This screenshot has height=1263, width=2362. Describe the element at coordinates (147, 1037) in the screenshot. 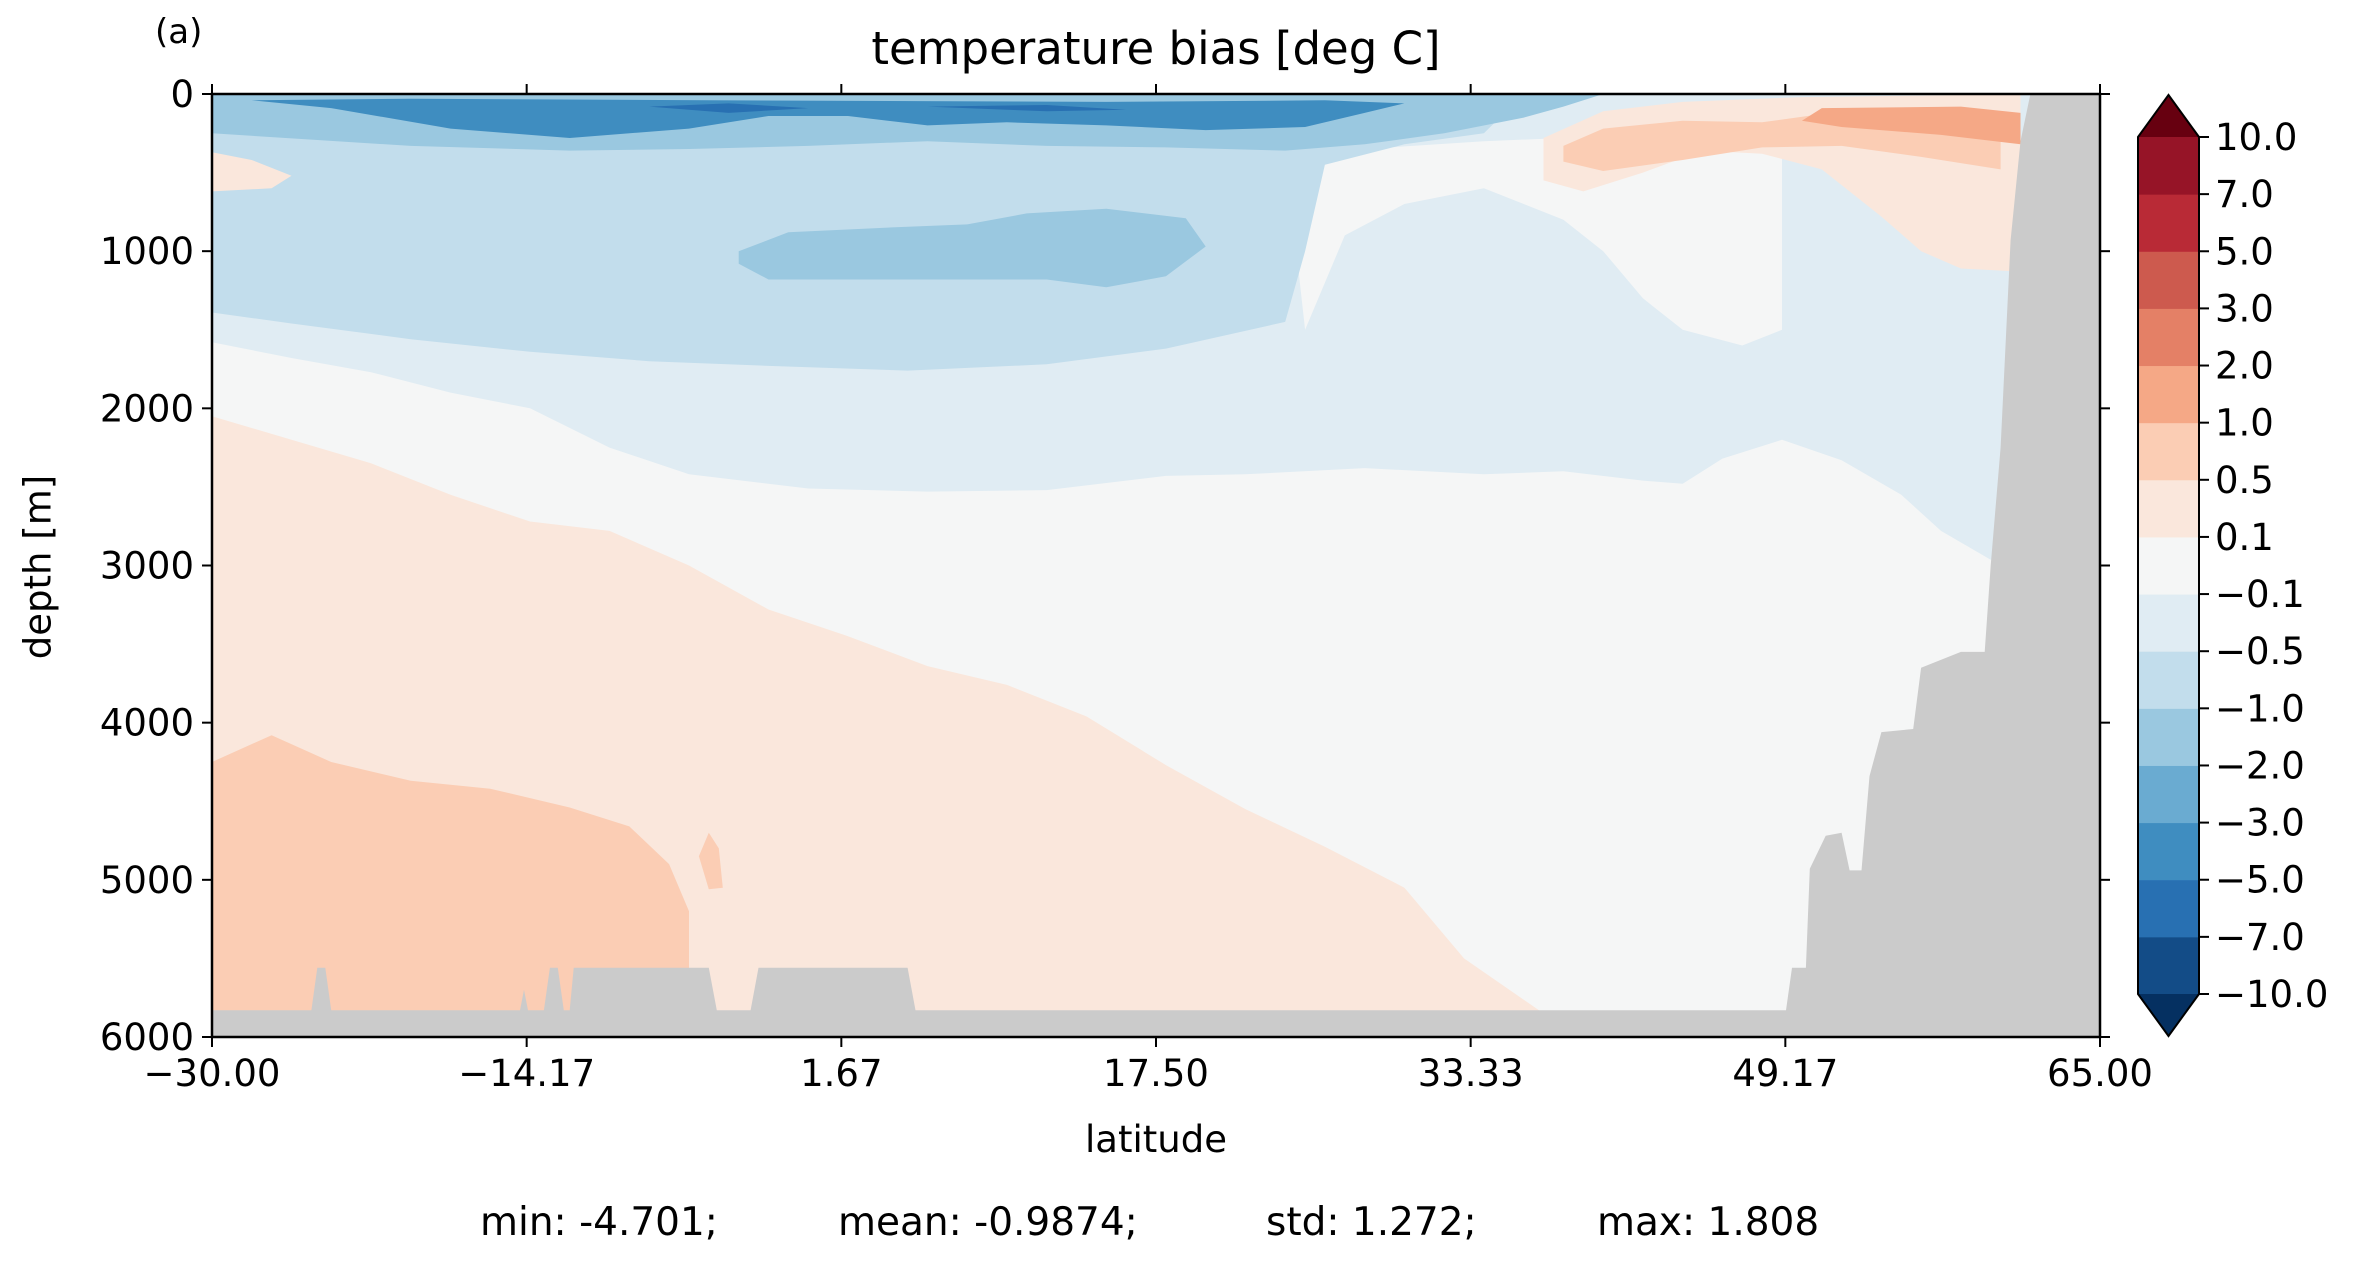

I see `y-tick-label: 6000` at that location.